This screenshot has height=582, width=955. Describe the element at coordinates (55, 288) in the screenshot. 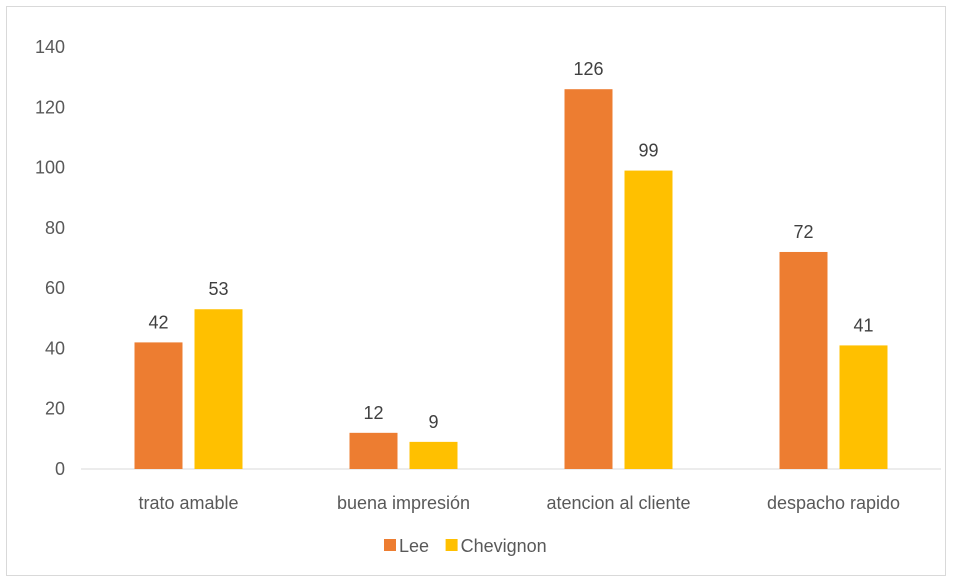

I see `y-tick-label: 60` at that location.